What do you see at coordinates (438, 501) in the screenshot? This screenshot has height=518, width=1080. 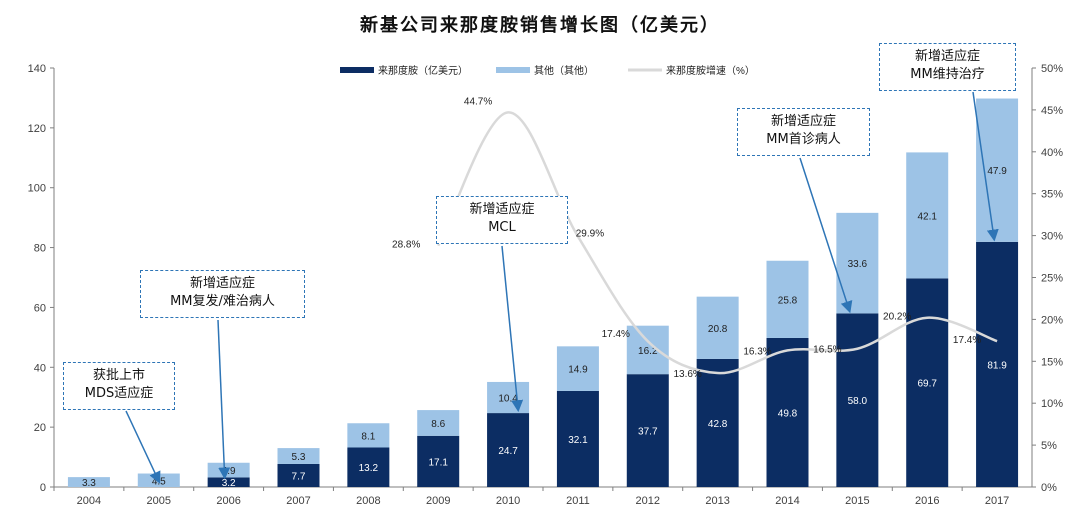 I see `x-tick-label: 2009` at bounding box center [438, 501].